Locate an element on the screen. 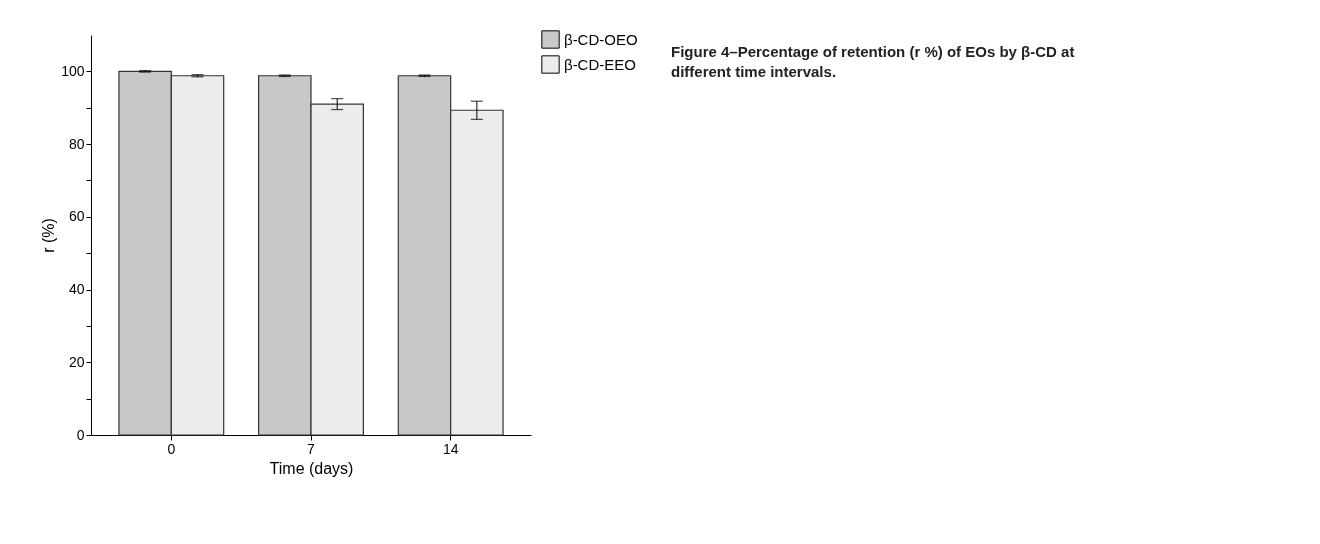 This screenshot has height=544, width=1320. y-tick-label: 80 is located at coordinates (76, 143).